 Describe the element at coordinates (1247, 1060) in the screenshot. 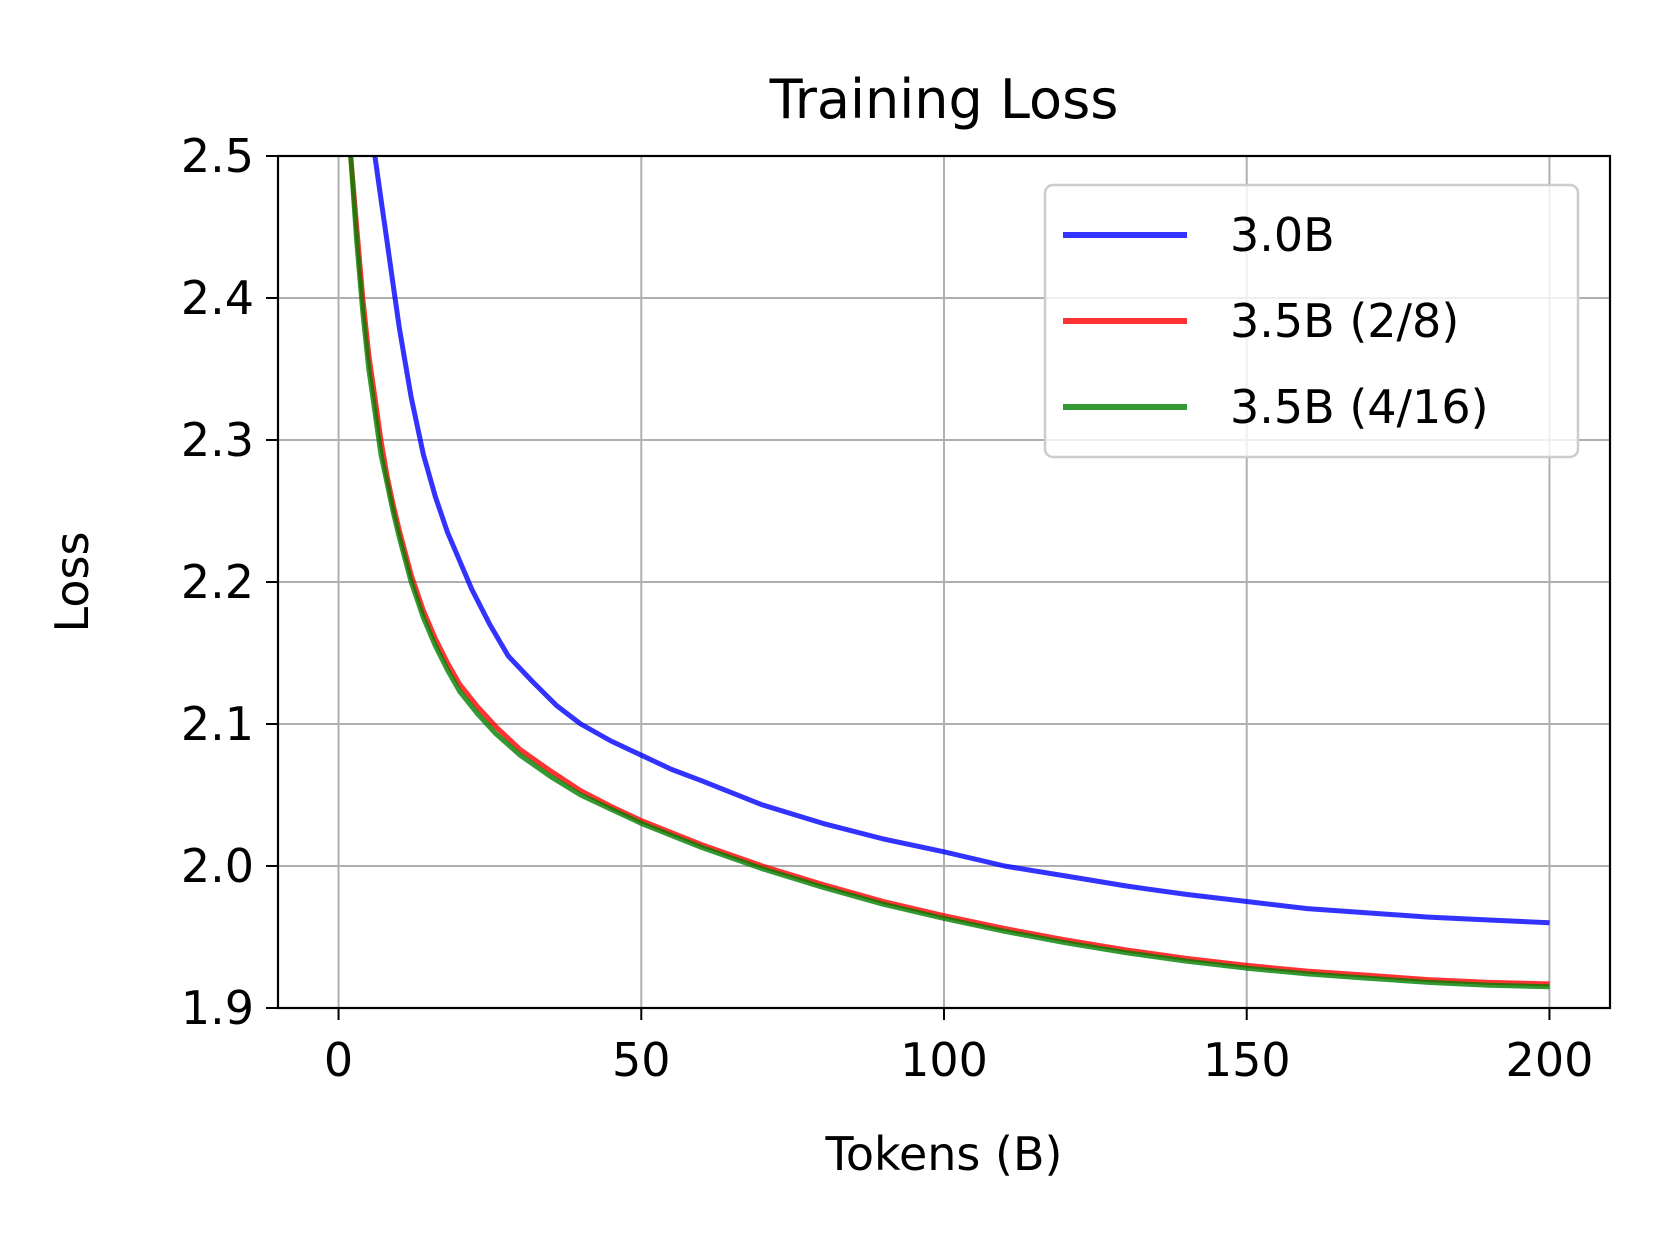

I see `x-tick-label: 150` at that location.